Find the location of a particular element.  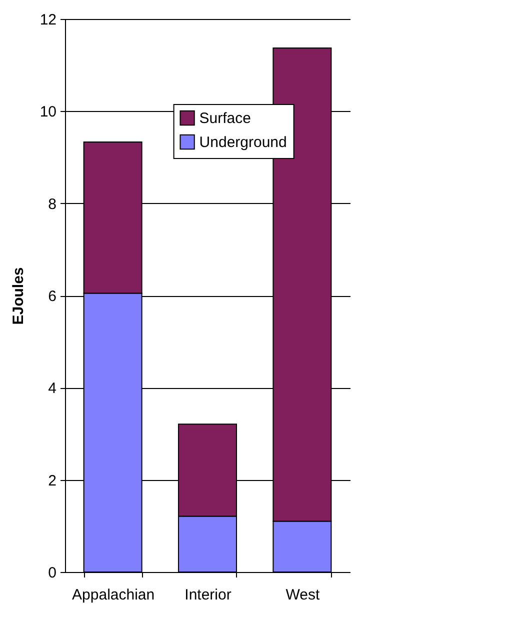

y-tick-label: 2 is located at coordinates (52, 481).